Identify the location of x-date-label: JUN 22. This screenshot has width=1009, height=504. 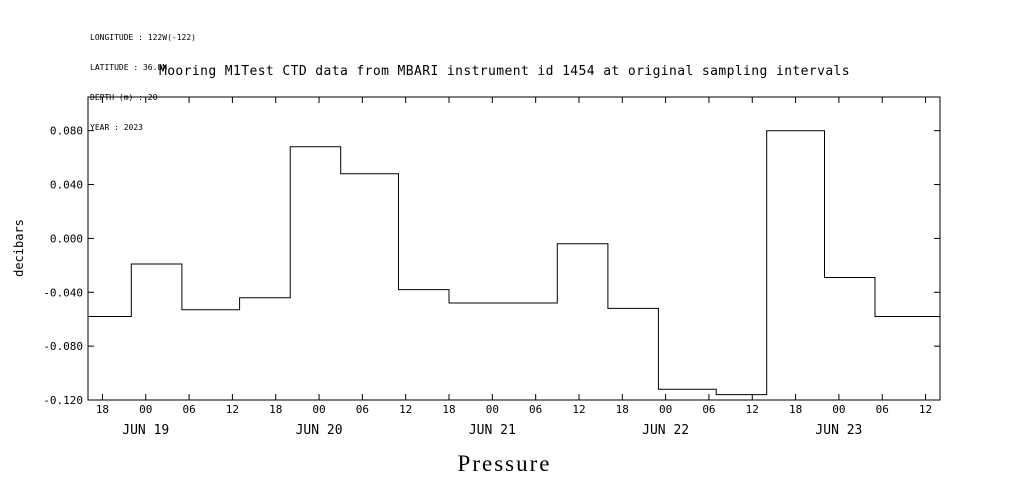
(665, 430).